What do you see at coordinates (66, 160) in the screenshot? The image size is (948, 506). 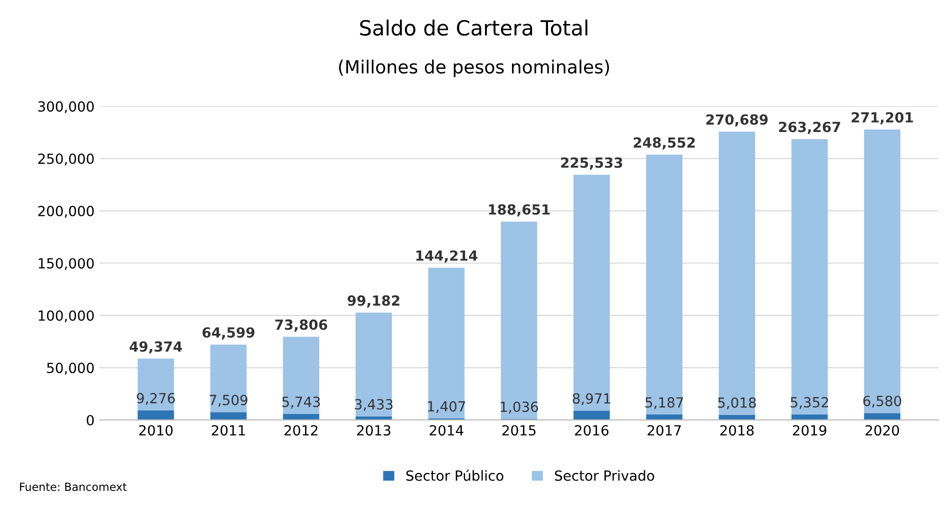 I see `y-tick-label: 250,000` at bounding box center [66, 160].